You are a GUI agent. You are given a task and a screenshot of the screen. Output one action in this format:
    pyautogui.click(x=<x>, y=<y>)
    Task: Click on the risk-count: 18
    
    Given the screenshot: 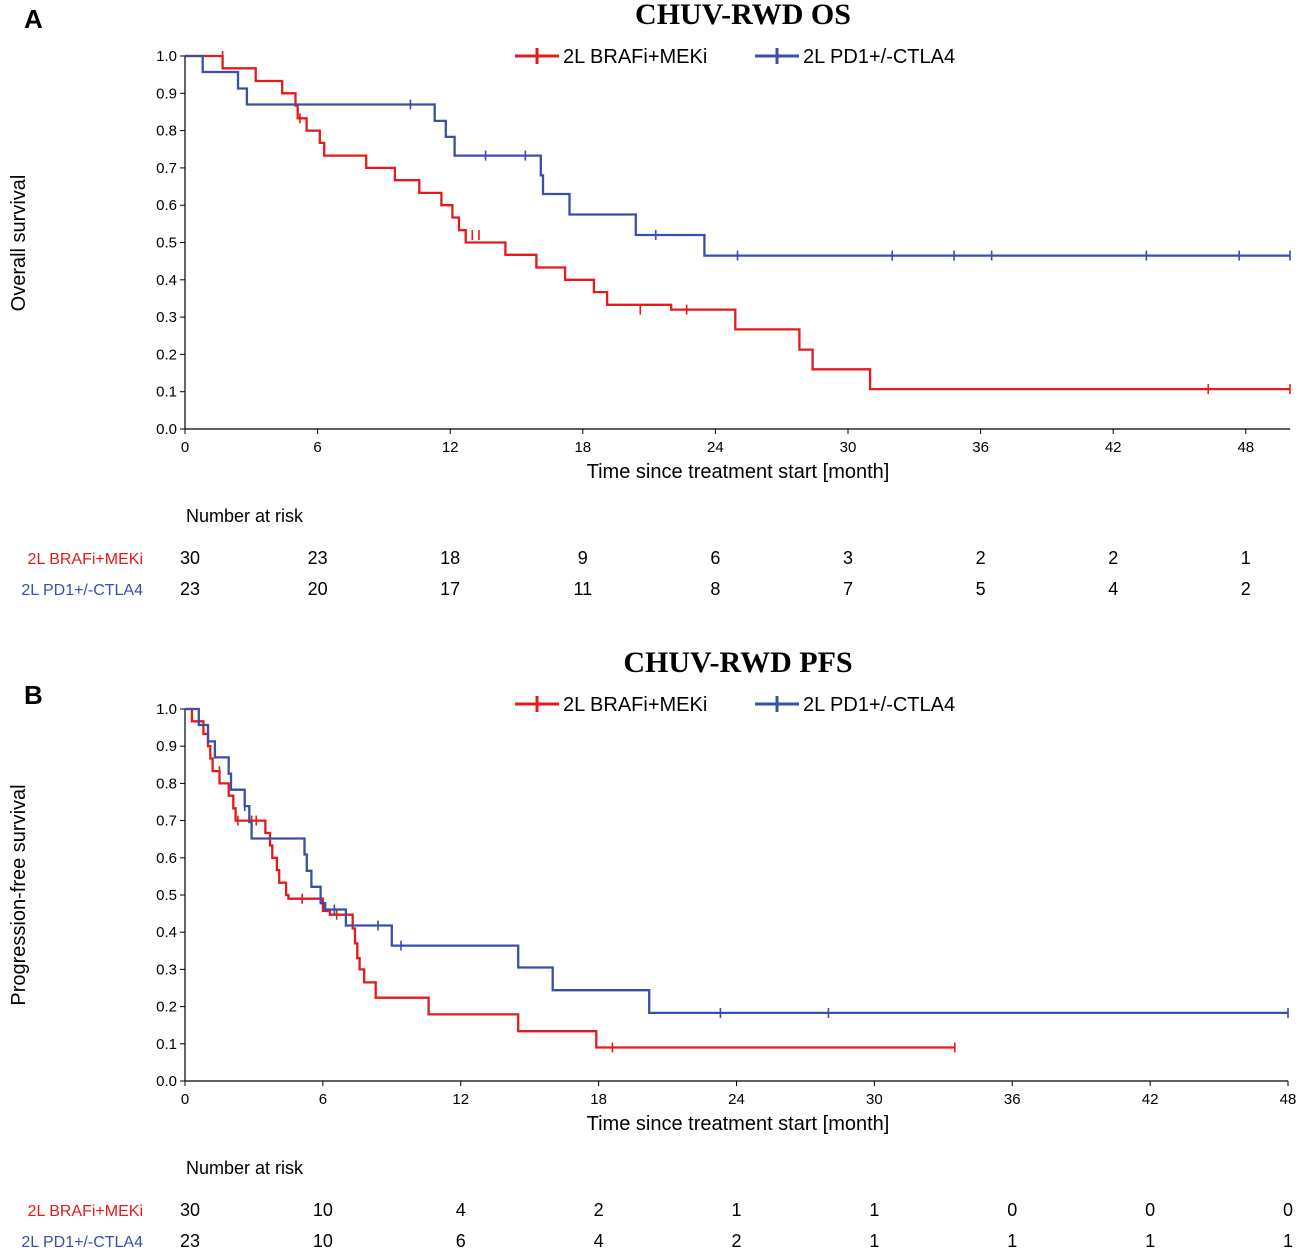 What is the action you would take?
    pyautogui.click(x=450, y=558)
    